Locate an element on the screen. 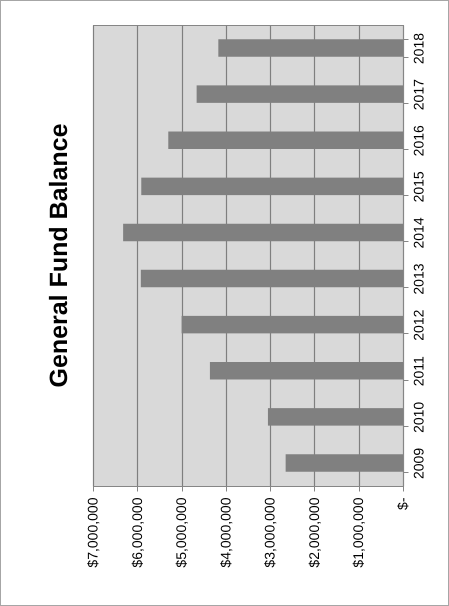 This screenshot has height=606, width=449. y-tick-label: 2018 is located at coordinates (418, 48).